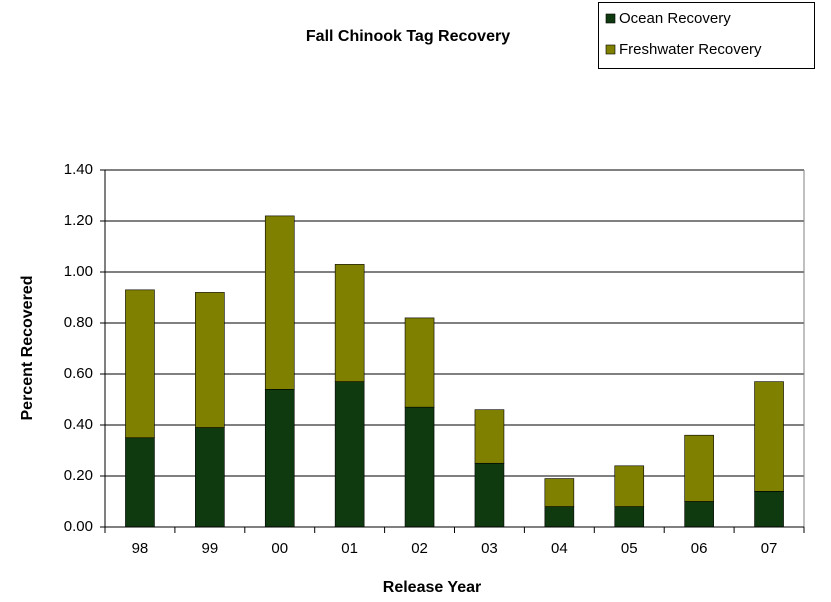  I want to click on y-tick-label: 0.00, so click(78, 526).